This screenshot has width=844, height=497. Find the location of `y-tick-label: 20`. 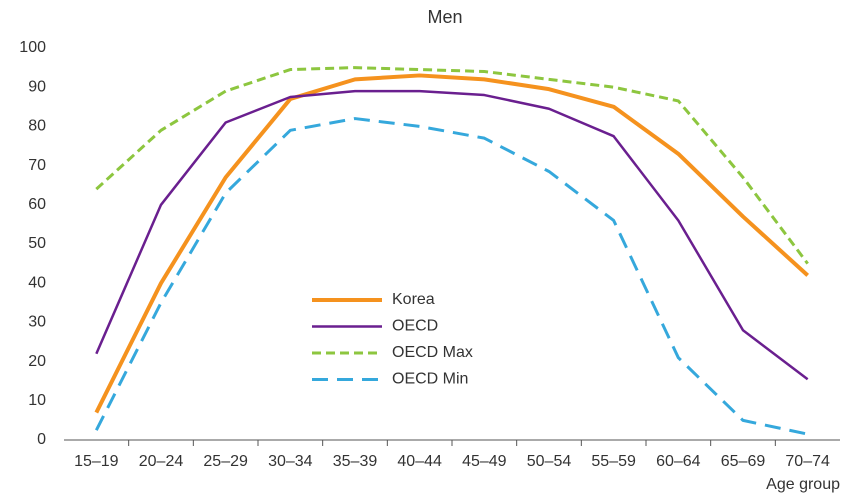

y-tick-label: 20 is located at coordinates (37, 361).